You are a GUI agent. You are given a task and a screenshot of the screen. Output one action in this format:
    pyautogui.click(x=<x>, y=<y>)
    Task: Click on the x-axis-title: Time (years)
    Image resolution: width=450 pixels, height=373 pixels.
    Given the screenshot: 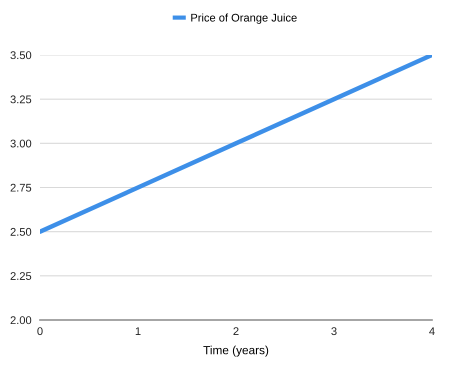 What is the action you would take?
    pyautogui.click(x=235, y=351)
    